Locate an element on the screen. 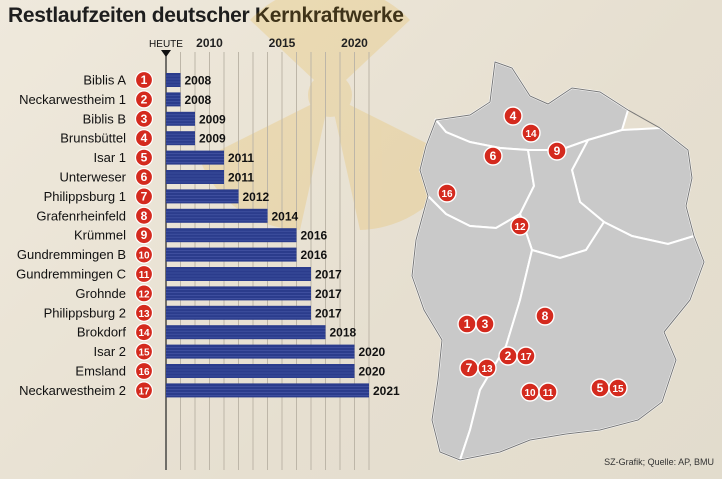 Image resolution: width=722 pixels, height=479 pixels. plant-name: Gundremmingen C is located at coordinates (71, 274).